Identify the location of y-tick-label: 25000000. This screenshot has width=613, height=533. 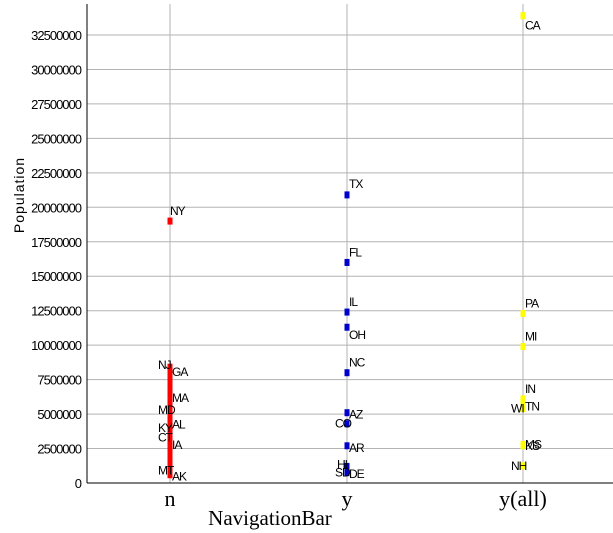
(56, 138).